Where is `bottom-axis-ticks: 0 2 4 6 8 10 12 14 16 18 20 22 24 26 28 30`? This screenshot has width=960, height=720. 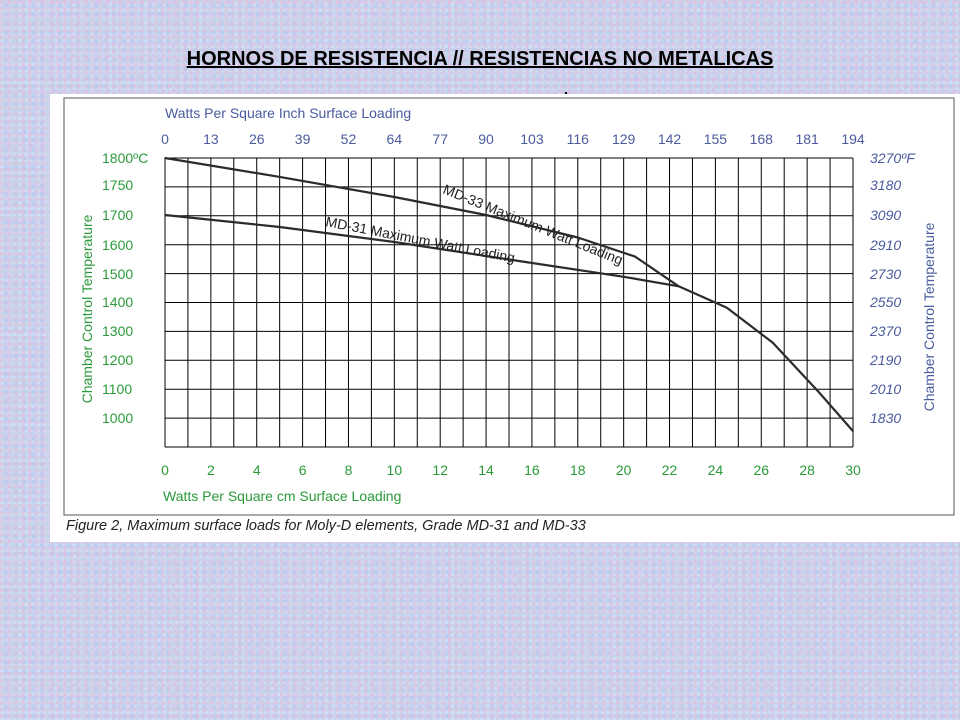
bottom-axis-ticks: 0 2 4 6 8 10 12 14 16 18 20 22 24 26 28 30 is located at coordinates (511, 470).